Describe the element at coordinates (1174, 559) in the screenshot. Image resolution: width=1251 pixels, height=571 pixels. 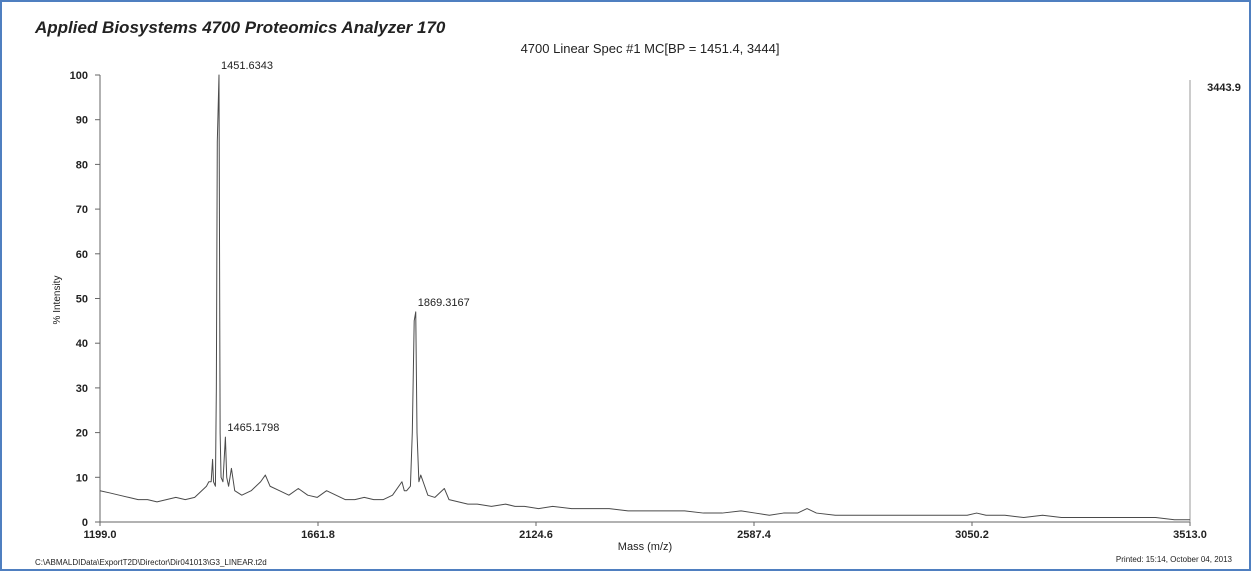
I see `printed-date: Printed: 15:14, October 04, 2013` at that location.